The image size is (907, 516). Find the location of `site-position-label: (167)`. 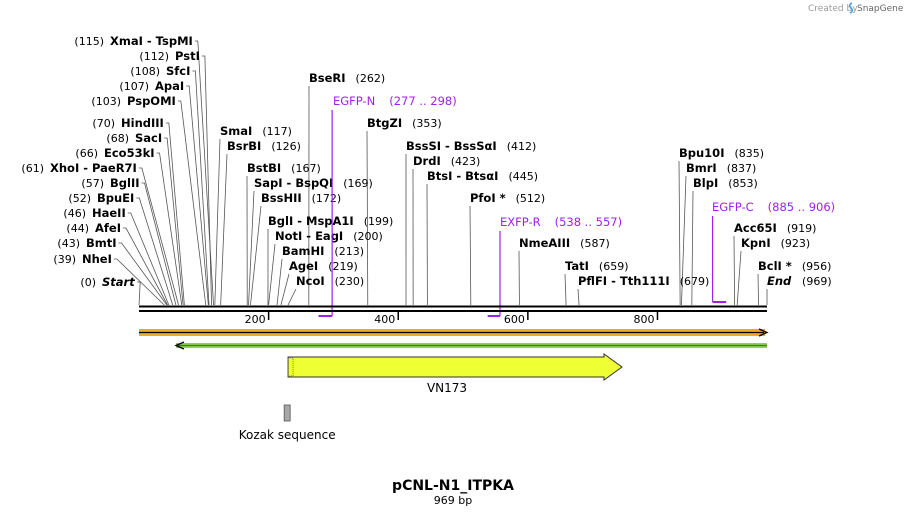

site-position-label: (167) is located at coordinates (306, 168).